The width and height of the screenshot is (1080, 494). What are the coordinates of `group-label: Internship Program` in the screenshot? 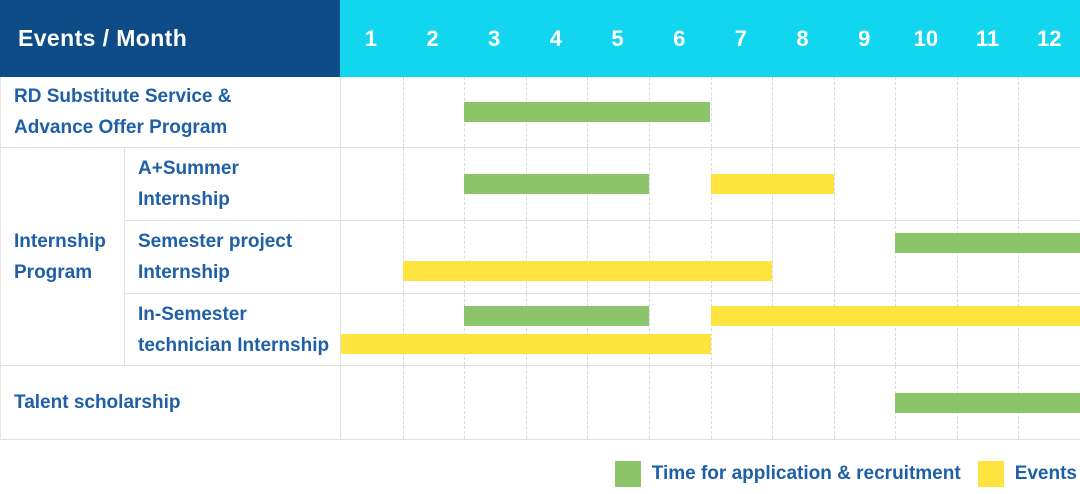 It's located at (62, 257).